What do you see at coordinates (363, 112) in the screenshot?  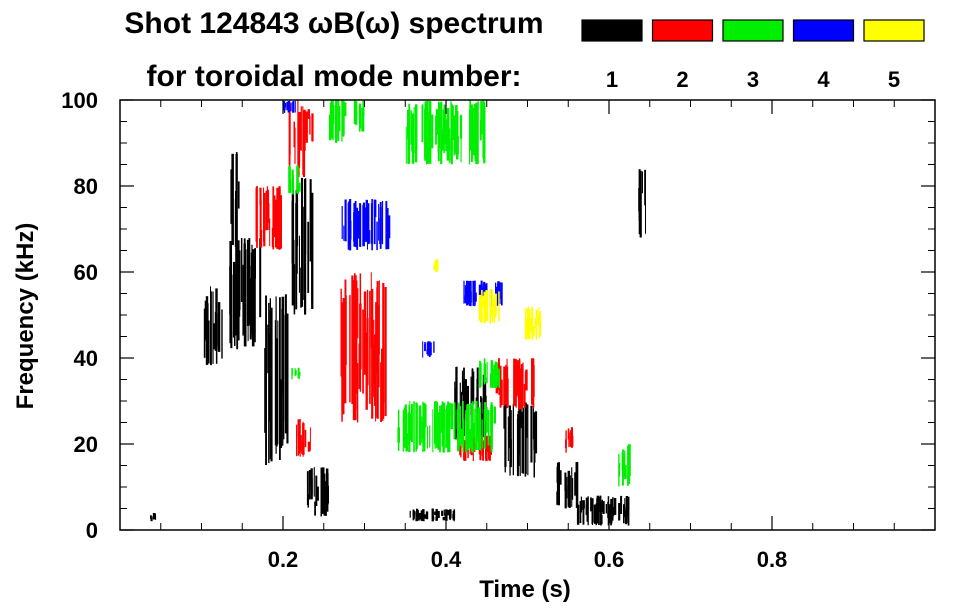 I see `mode-3-region-1-streak` at bounding box center [363, 112].